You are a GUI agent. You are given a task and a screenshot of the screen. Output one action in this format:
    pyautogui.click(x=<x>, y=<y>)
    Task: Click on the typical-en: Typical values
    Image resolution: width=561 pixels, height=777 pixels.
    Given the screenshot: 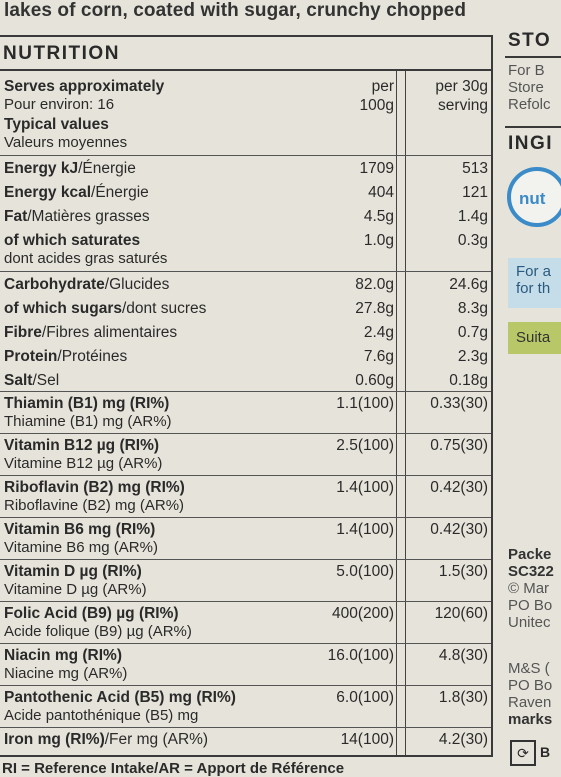 What is the action you would take?
    pyautogui.click(x=56, y=124)
    